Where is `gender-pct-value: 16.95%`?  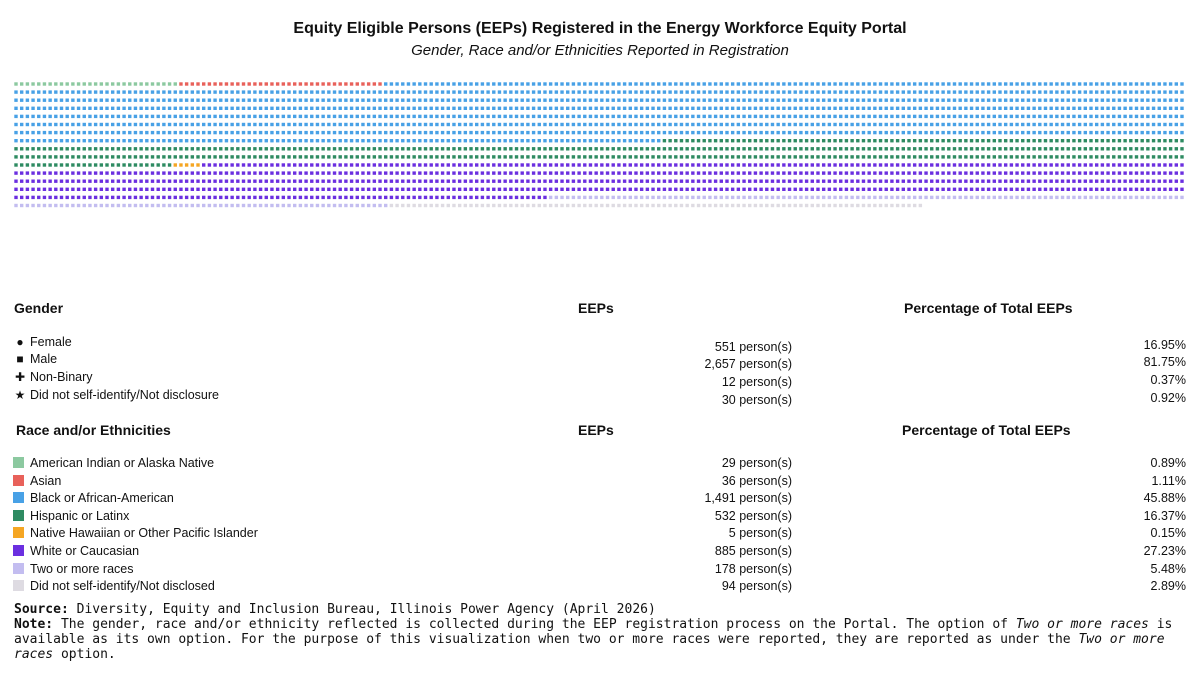
gender-pct-value: 16.95% is located at coordinates (1164, 345).